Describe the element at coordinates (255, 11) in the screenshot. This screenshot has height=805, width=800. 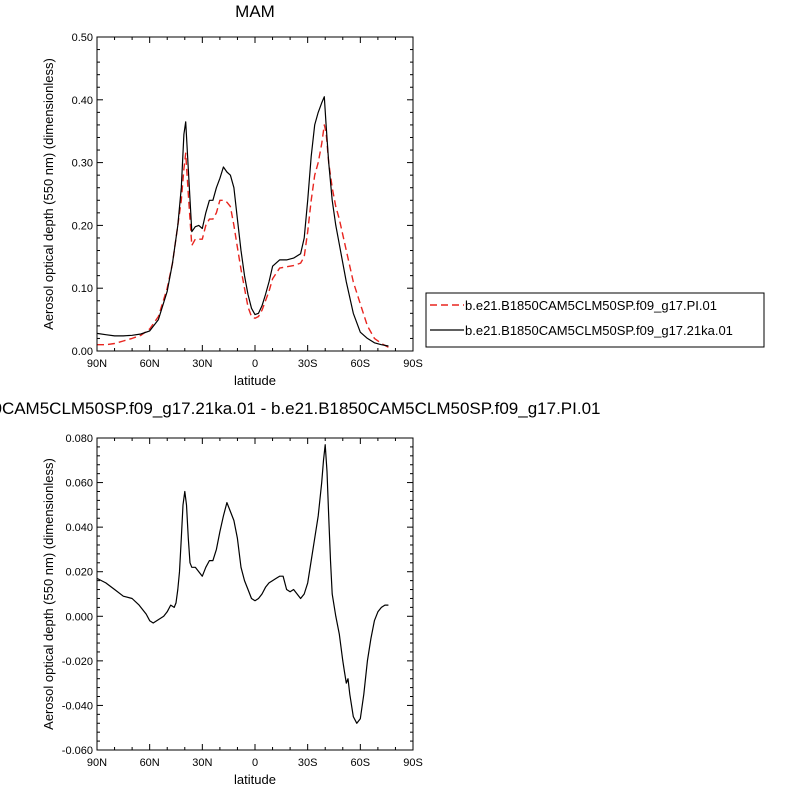
I see `top-chart-title: MAM` at that location.